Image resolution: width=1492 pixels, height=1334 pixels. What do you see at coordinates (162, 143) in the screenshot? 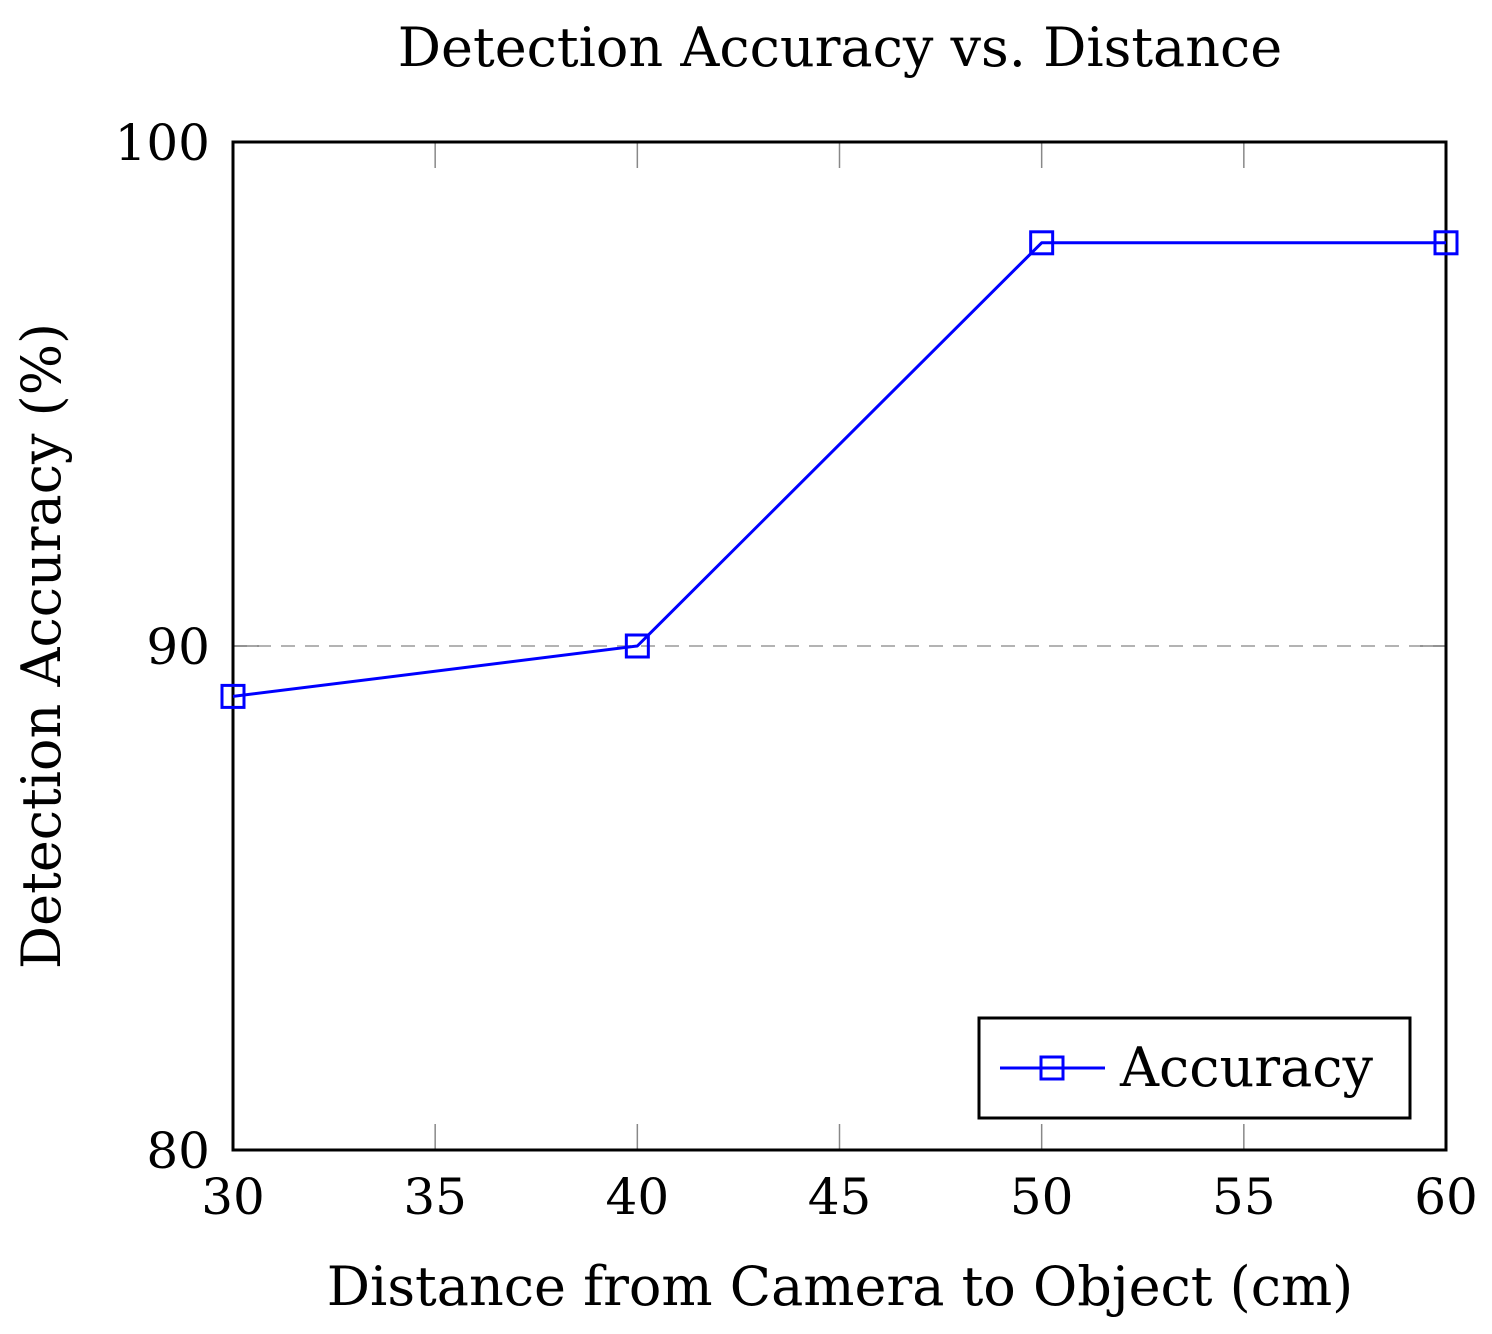
I see `y-tick-label: 100` at bounding box center [162, 143].